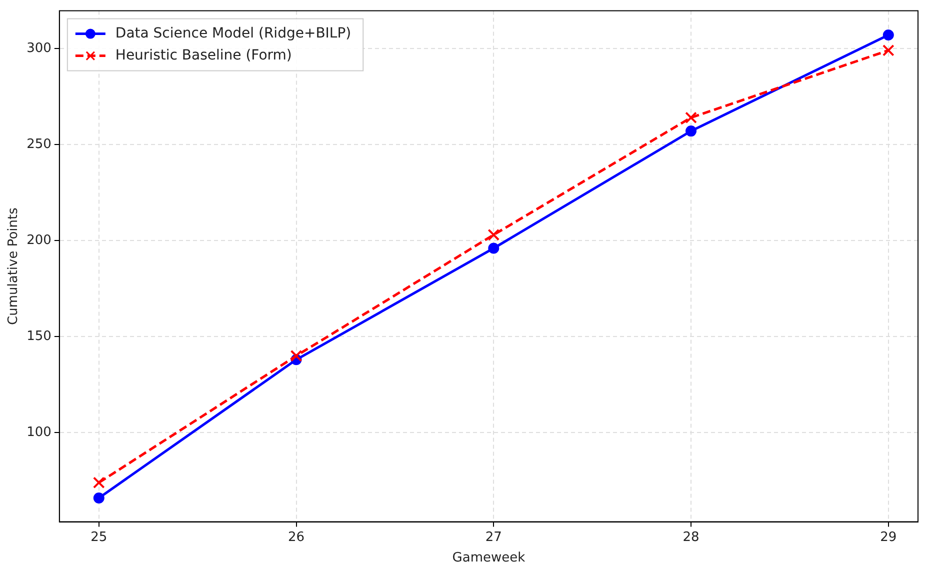 The height and width of the screenshot is (572, 927). What do you see at coordinates (39, 144) in the screenshot?
I see `y-tick-label: 250` at bounding box center [39, 144].